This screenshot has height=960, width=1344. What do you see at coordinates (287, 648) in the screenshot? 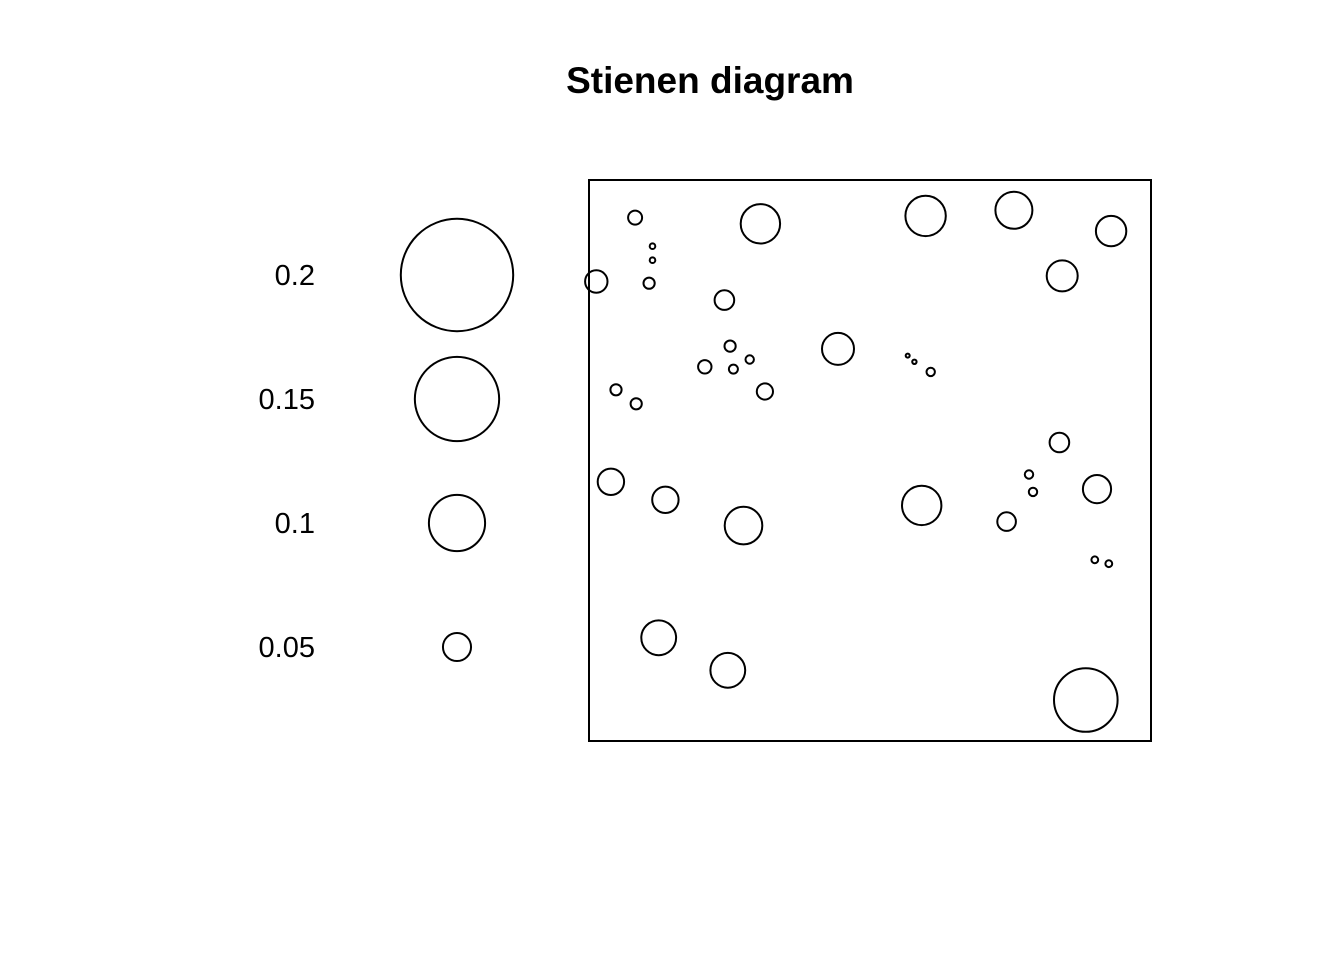
I see `legend-label: 0.05` at bounding box center [287, 648].